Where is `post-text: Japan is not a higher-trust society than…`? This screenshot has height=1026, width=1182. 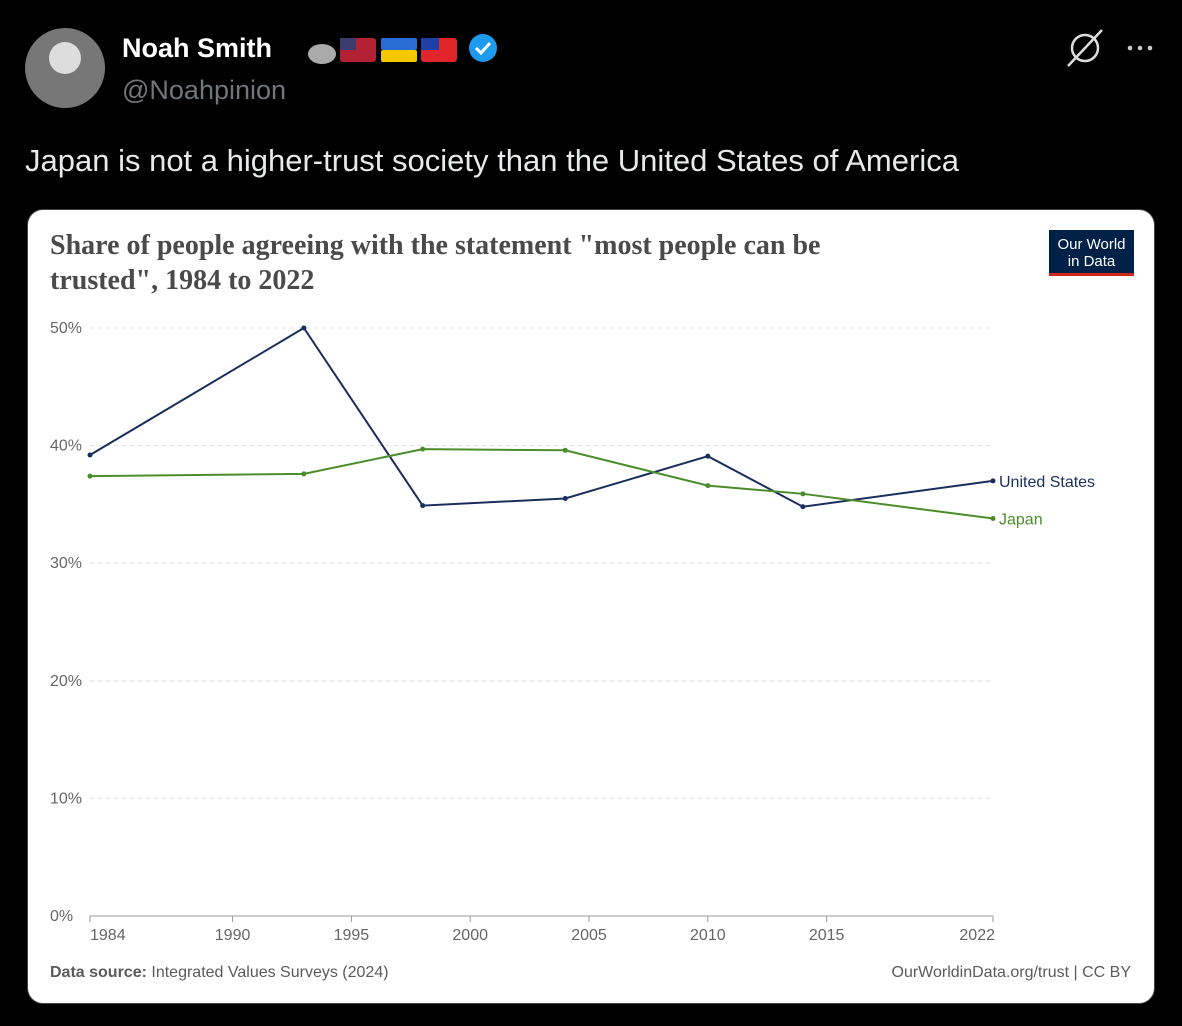
post-text: Japan is not a higher-trust society than… is located at coordinates (492, 160).